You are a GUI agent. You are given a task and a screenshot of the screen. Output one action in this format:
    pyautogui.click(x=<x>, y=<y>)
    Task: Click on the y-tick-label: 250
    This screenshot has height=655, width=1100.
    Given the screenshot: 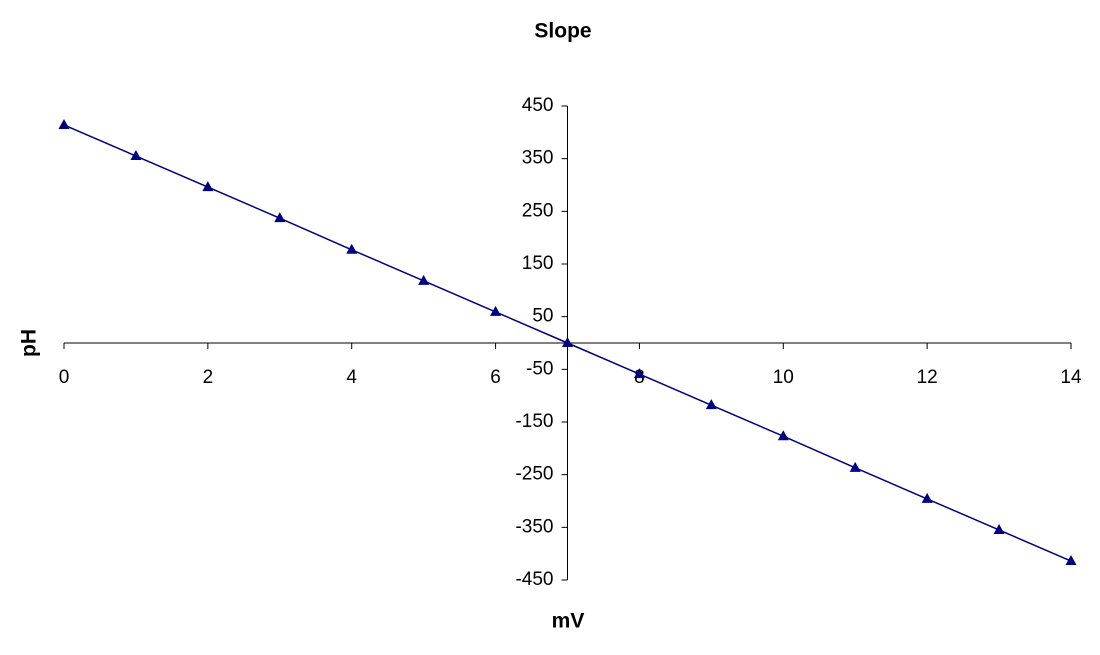 What is the action you would take?
    pyautogui.click(x=538, y=210)
    